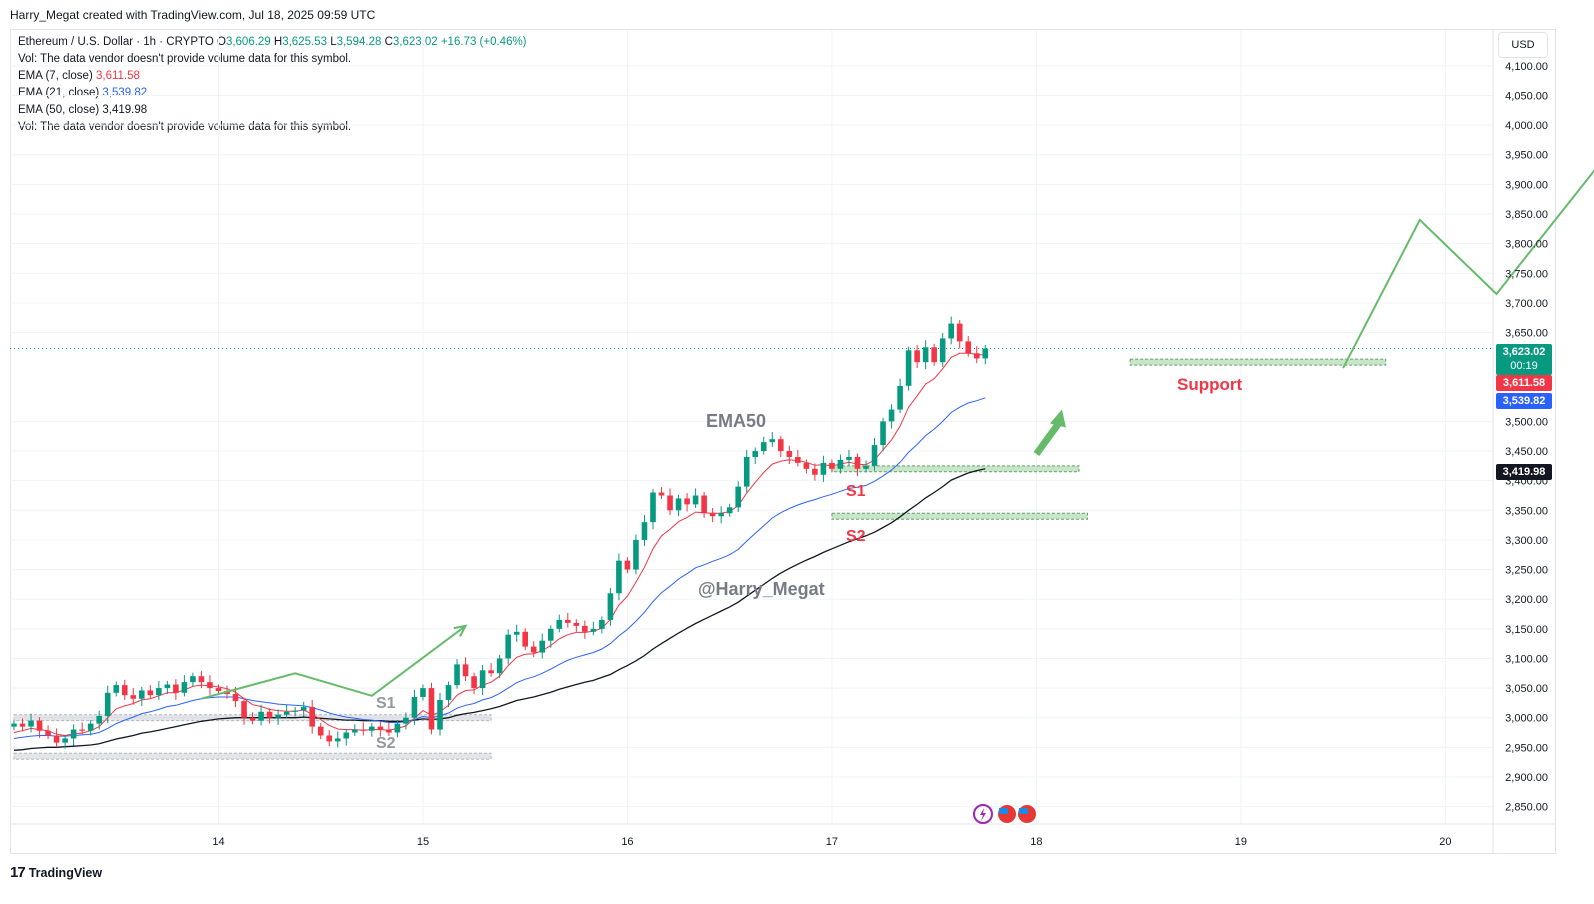 This screenshot has height=904, width=1594. Describe the element at coordinates (1524, 472) in the screenshot. I see `ema50-price-tag: 3,419.98` at that location.